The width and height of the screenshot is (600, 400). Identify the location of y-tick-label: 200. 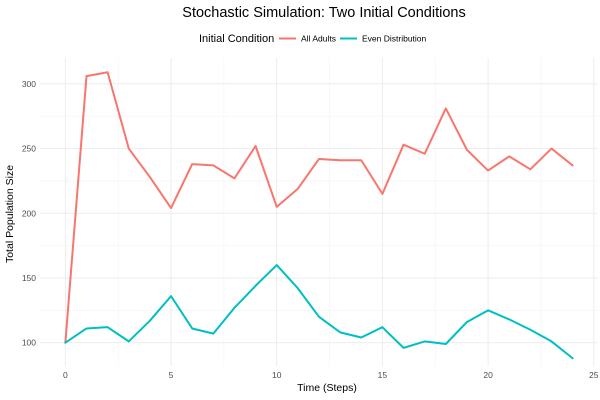
(29, 213).